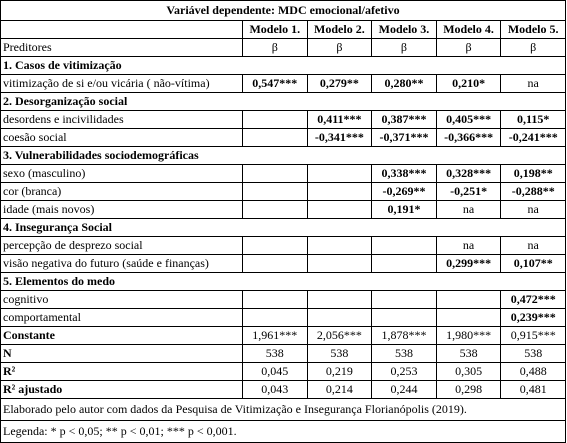  What do you see at coordinates (468, 389) in the screenshot?
I see `coefficient-cell: 0,298` at bounding box center [468, 389].